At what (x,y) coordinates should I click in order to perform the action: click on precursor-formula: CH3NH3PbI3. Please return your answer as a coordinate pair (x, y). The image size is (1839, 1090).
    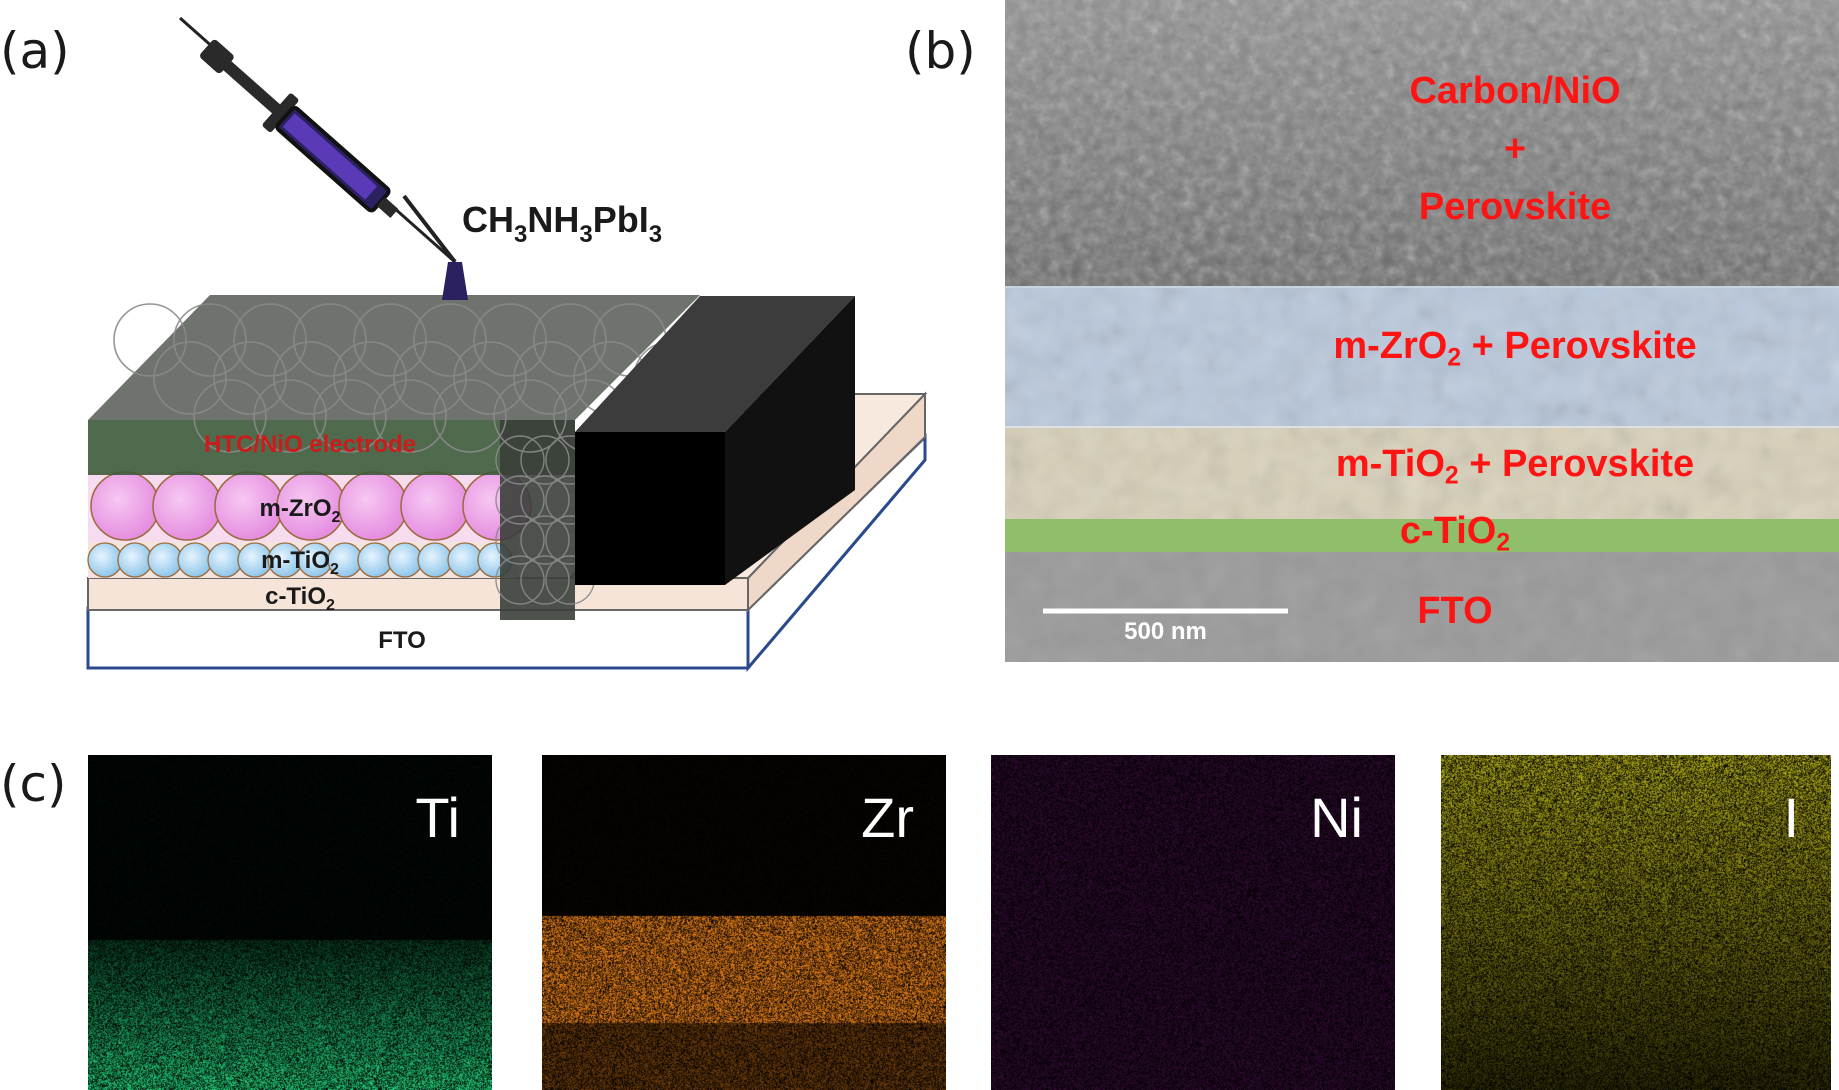
    Looking at the image, I should click on (562, 223).